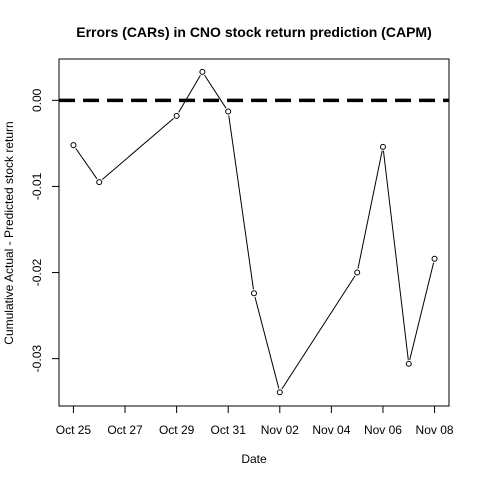 This screenshot has height=480, width=480. What do you see at coordinates (383, 430) in the screenshot?
I see `x-tick-label: Nov 06` at bounding box center [383, 430].